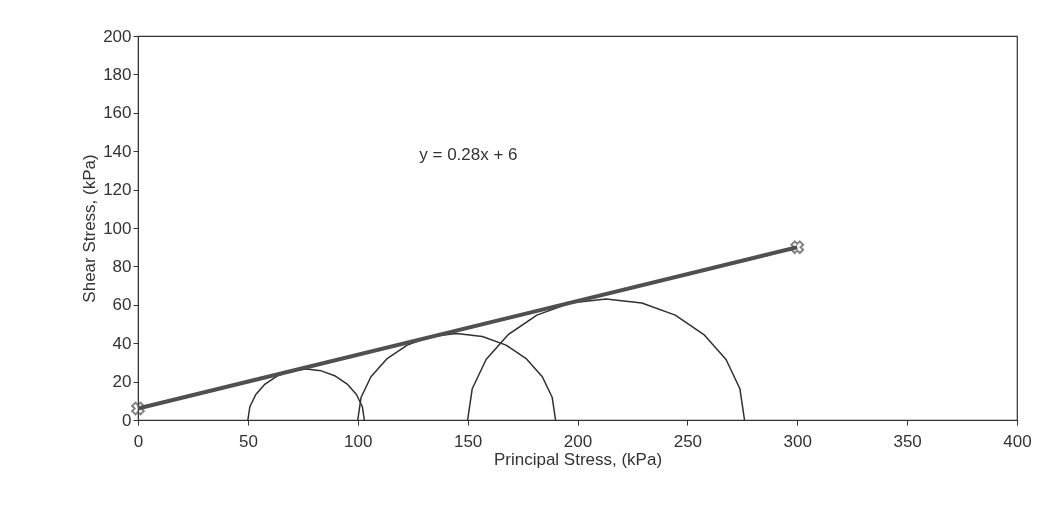 This screenshot has height=508, width=1049. Describe the element at coordinates (117, 113) in the screenshot. I see `y-tick-label: 160` at that location.